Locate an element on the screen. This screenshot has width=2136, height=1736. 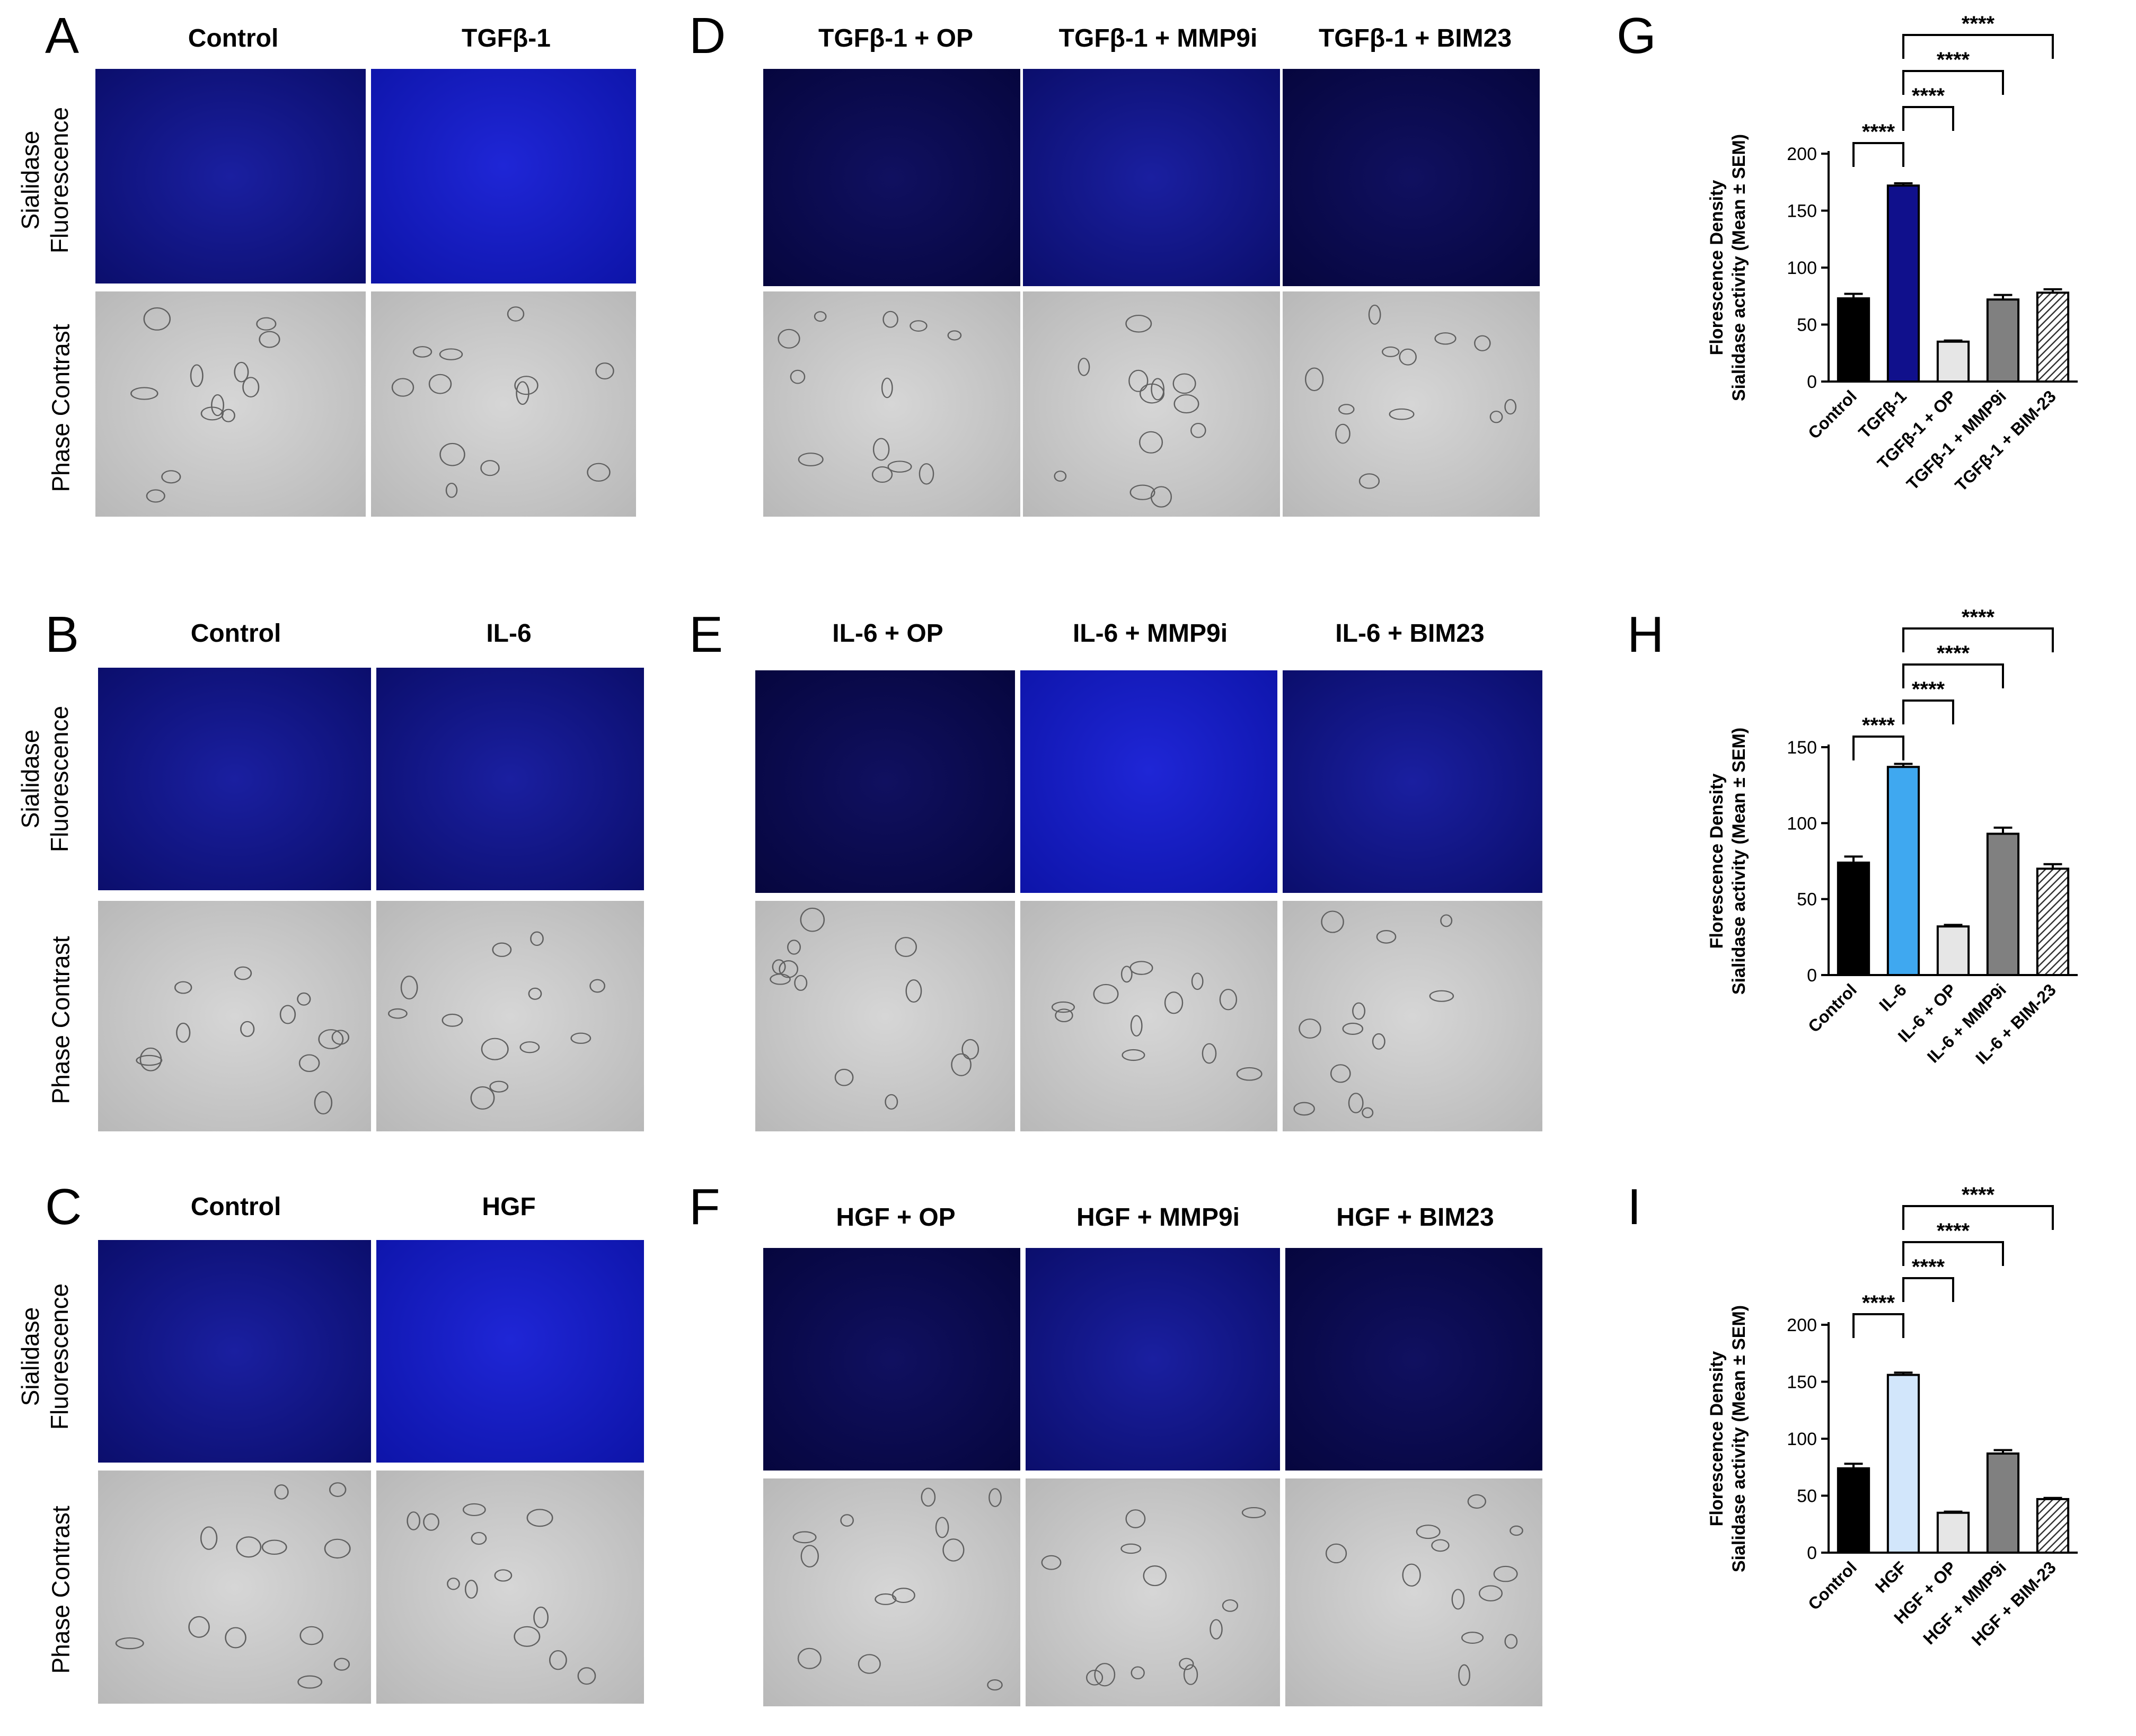
panel-letter-e: E is located at coordinates (706, 635).